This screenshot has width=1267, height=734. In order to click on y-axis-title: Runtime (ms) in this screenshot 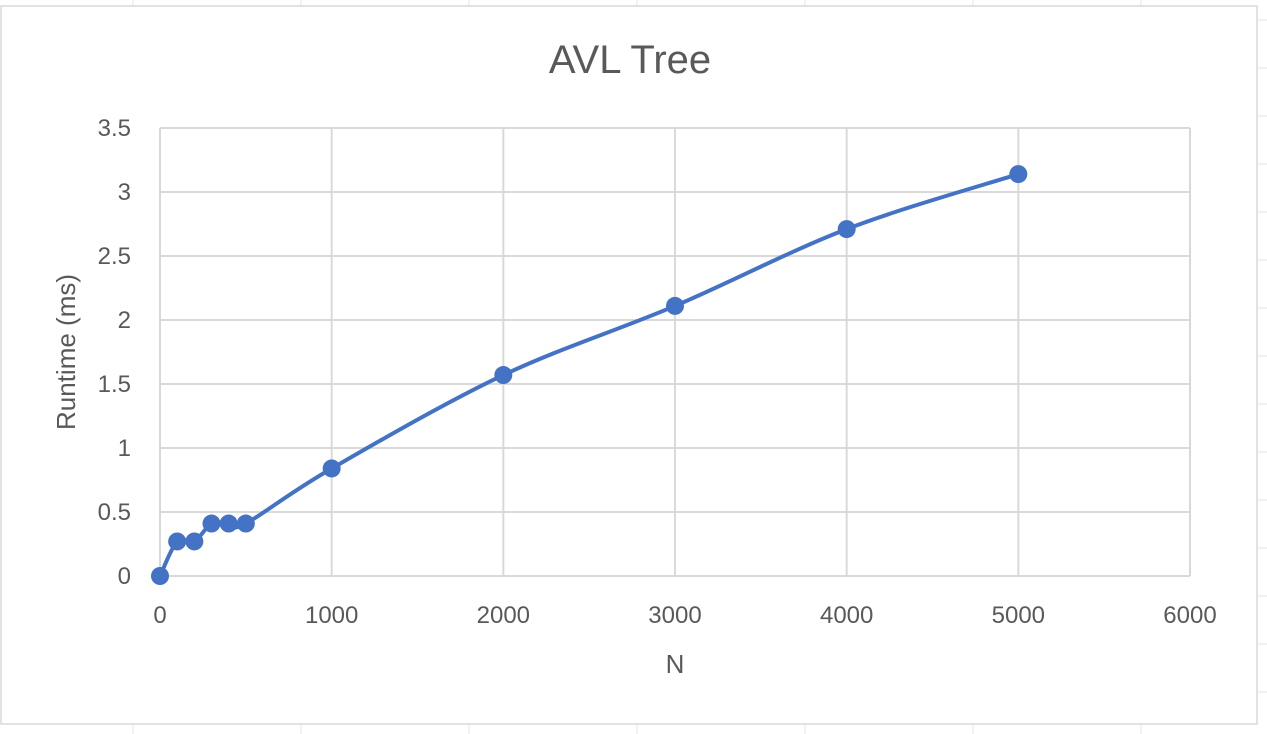, I will do `click(66, 352)`.